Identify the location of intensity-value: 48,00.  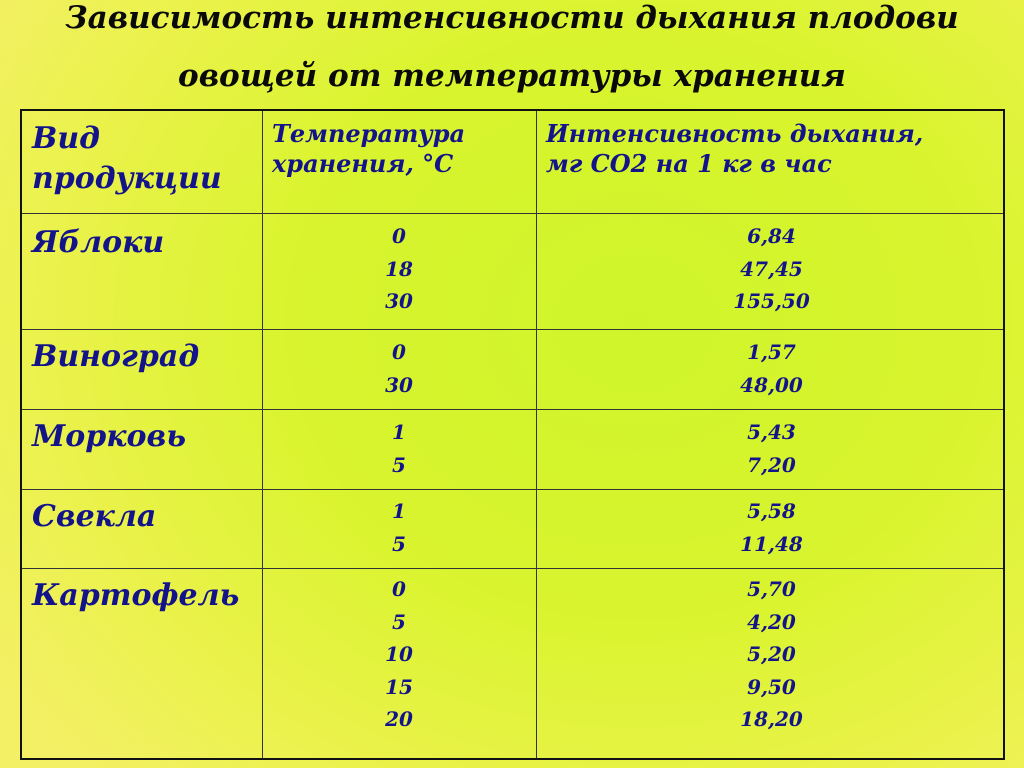
(771, 384).